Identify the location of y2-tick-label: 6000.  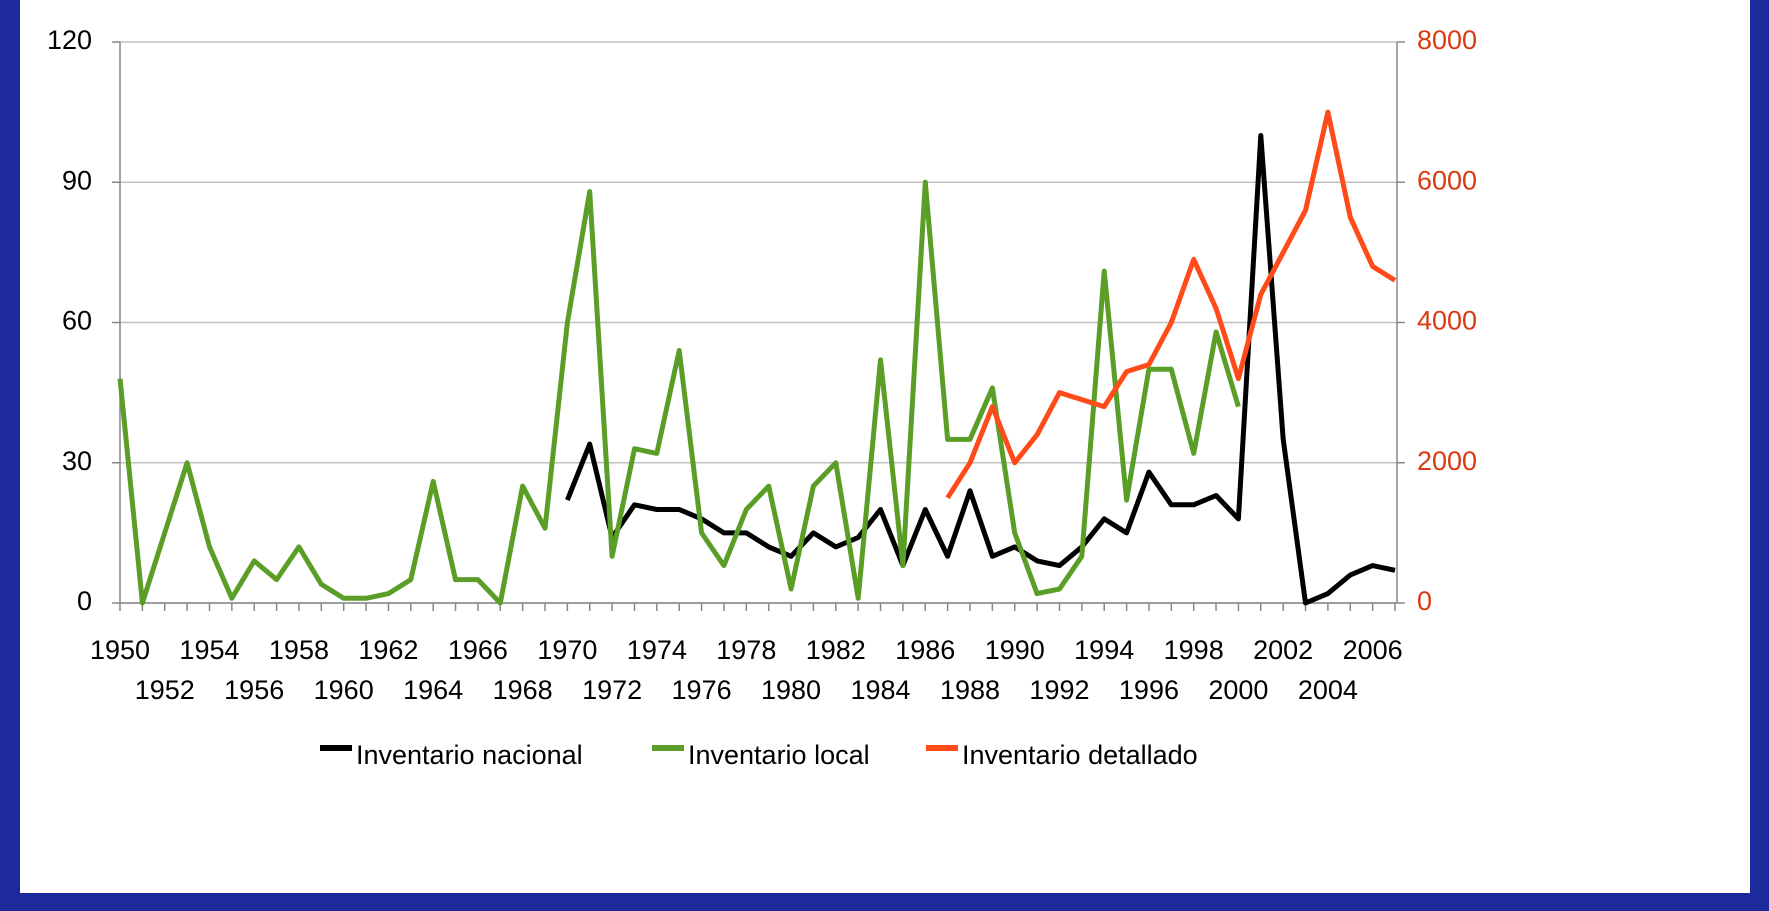
(1447, 180).